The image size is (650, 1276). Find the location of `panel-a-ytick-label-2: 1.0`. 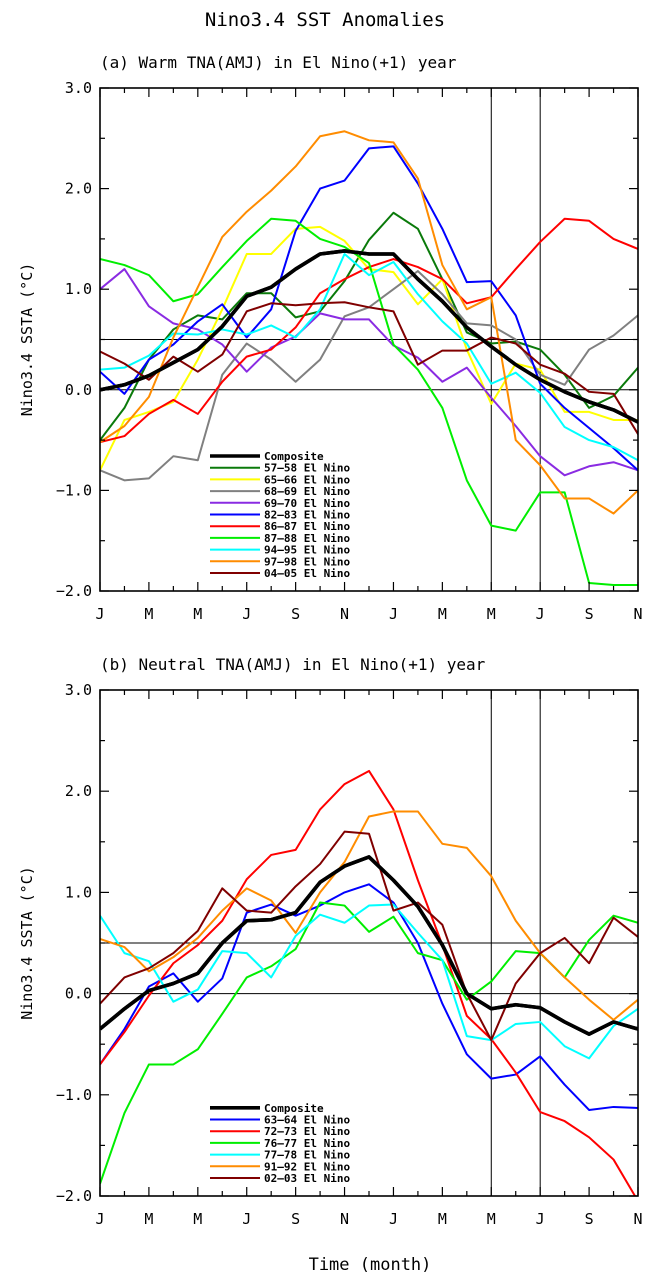

panel-a-ytick-label-2: 1.0 is located at coordinates (78, 289).